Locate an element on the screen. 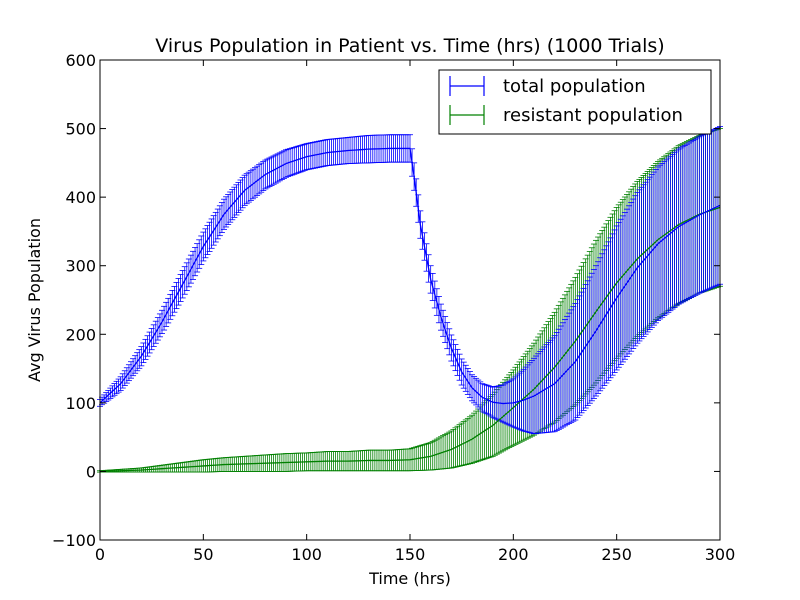  y-tick-label: 300 is located at coordinates (80, 266).